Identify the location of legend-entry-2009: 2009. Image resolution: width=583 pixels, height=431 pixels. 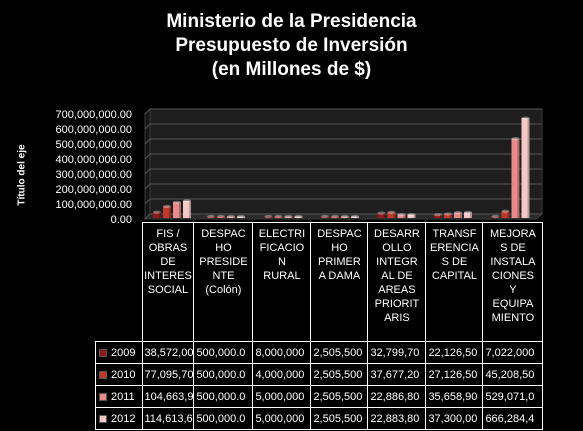
(119, 352).